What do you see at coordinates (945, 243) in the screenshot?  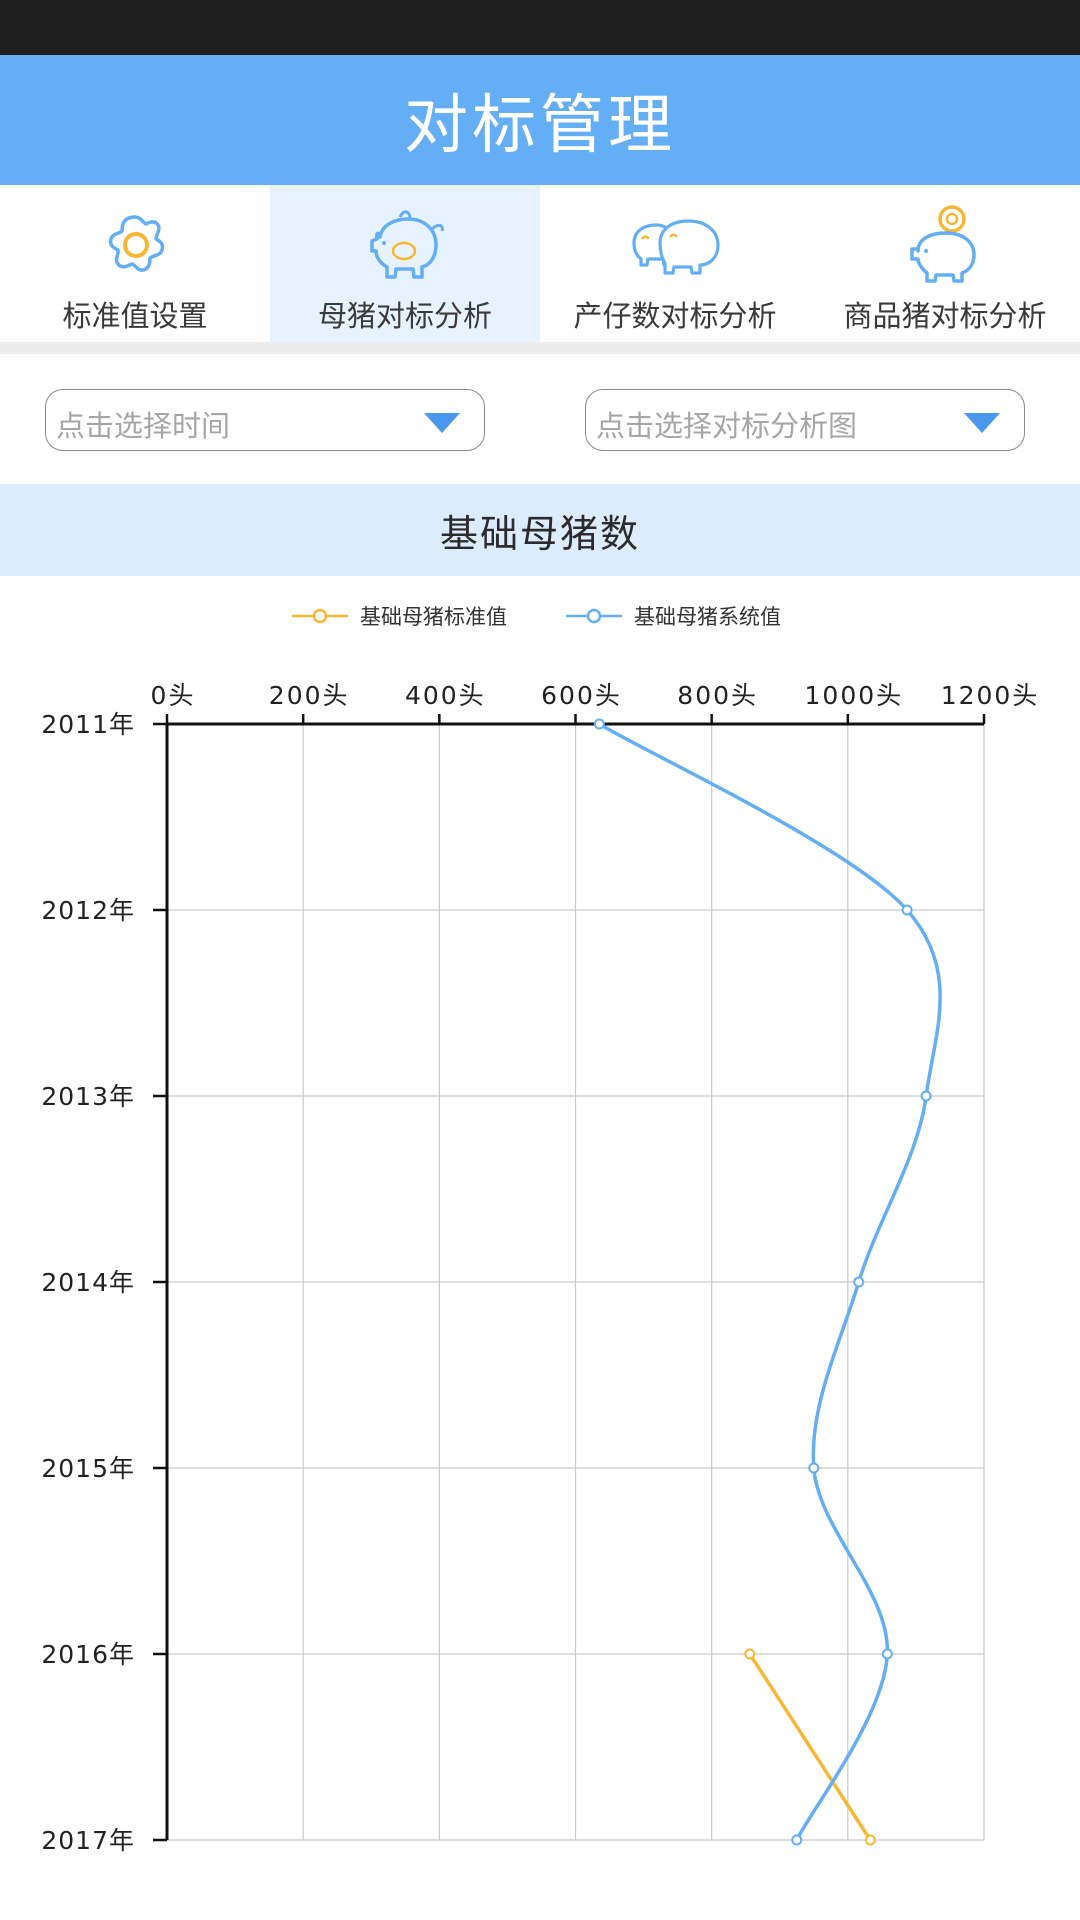 I see `piggy-bank-icon` at bounding box center [945, 243].